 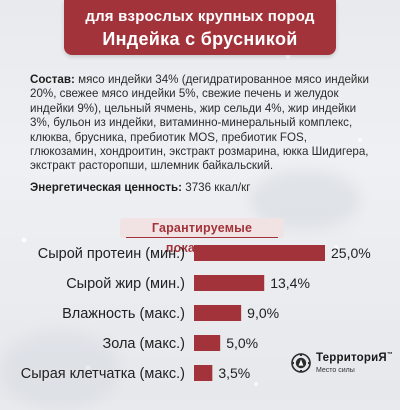 What do you see at coordinates (125, 284) in the screenshot?
I see `category-label: Сырой жир (мин.)` at bounding box center [125, 284].